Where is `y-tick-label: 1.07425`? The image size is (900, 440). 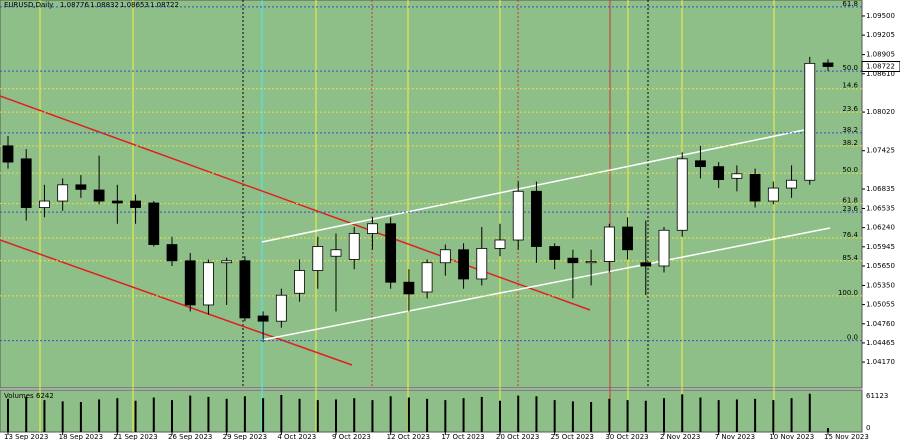 y-tick-label: 1.07425 is located at coordinates (880, 151).